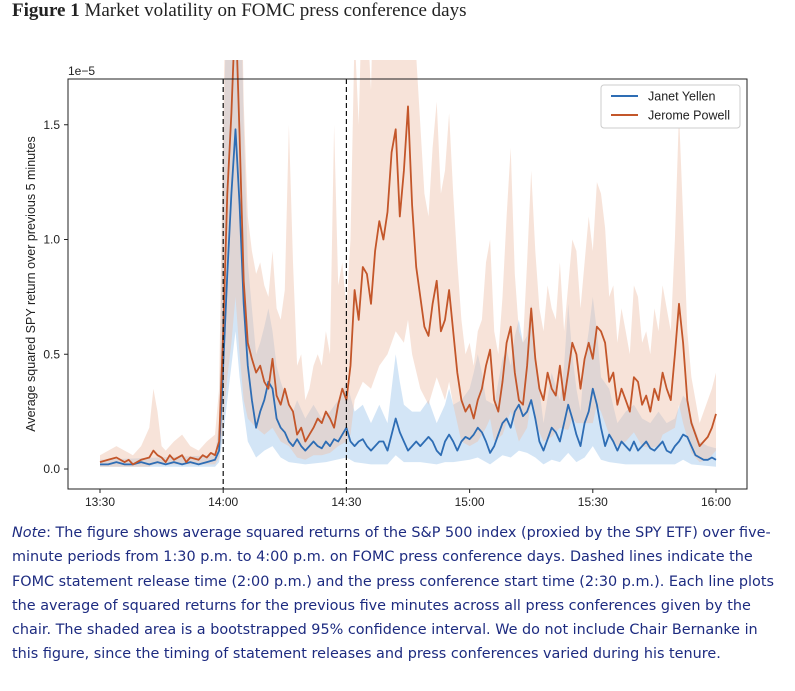 This screenshot has width=795, height=691. Describe the element at coordinates (284, 284) in the screenshot. I see `event-lines` at that location.